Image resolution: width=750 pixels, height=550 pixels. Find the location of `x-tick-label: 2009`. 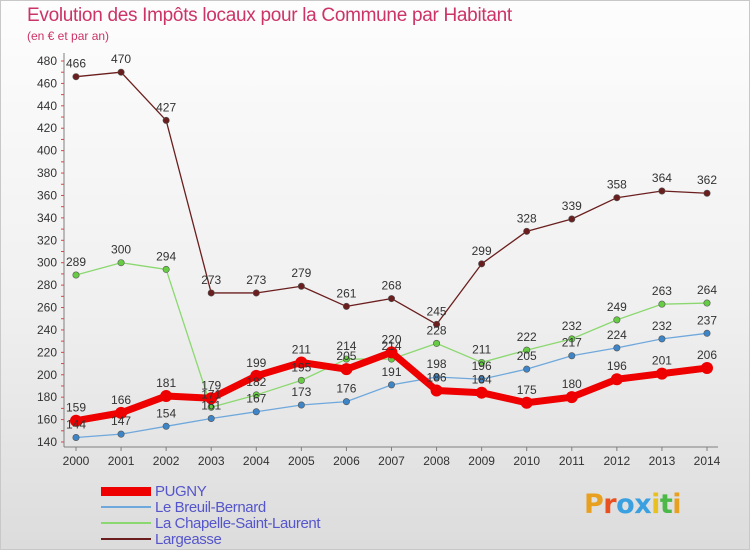

x-tick-label: 2009 is located at coordinates (481, 461).